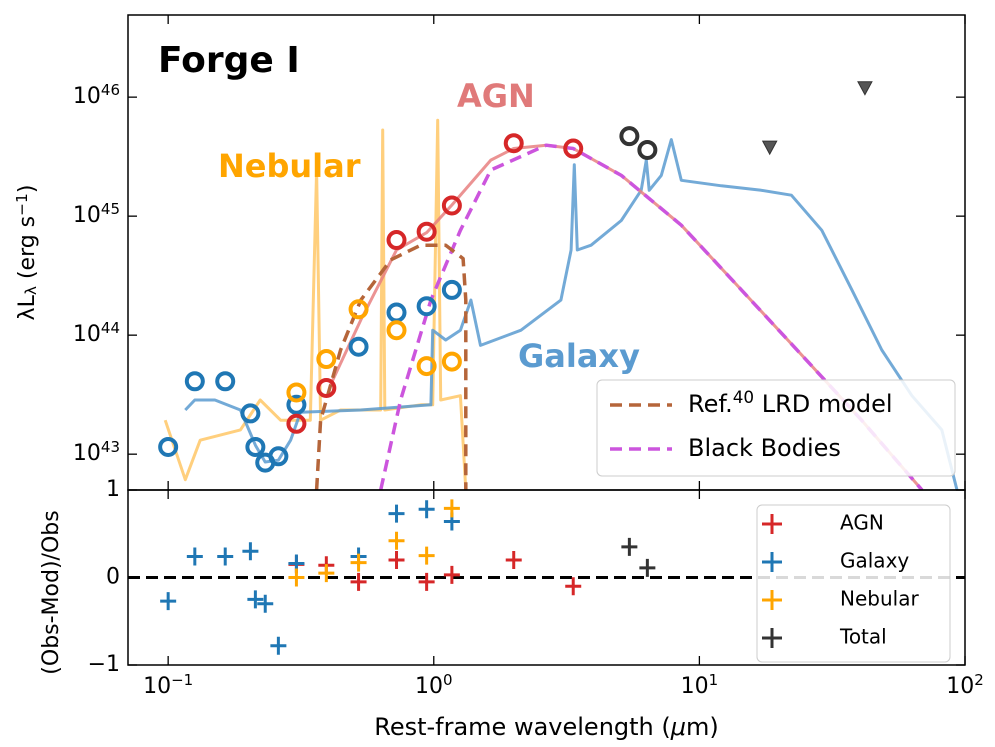 The width and height of the screenshot is (995, 747). I want to click on y-tick-label: −1, so click(104, 664).